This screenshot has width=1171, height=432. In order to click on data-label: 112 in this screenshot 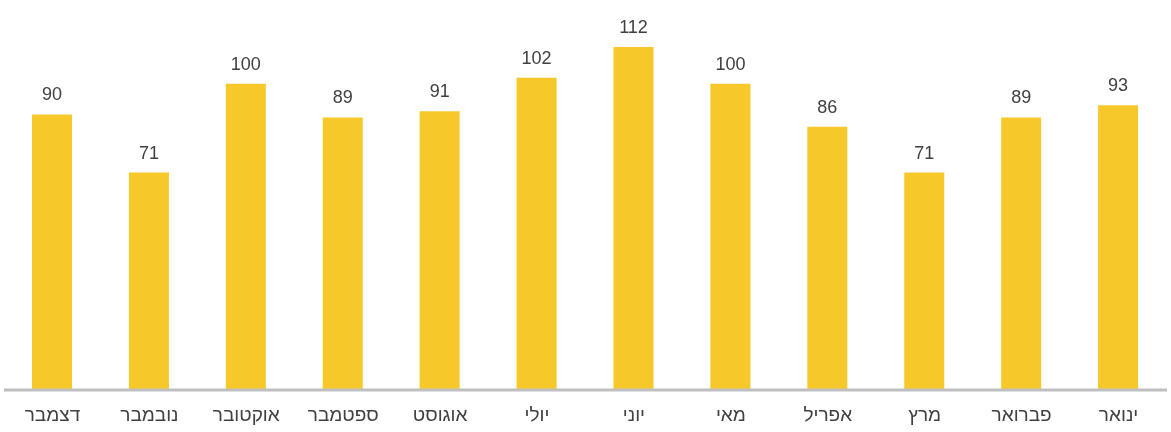, I will do `click(633, 27)`.